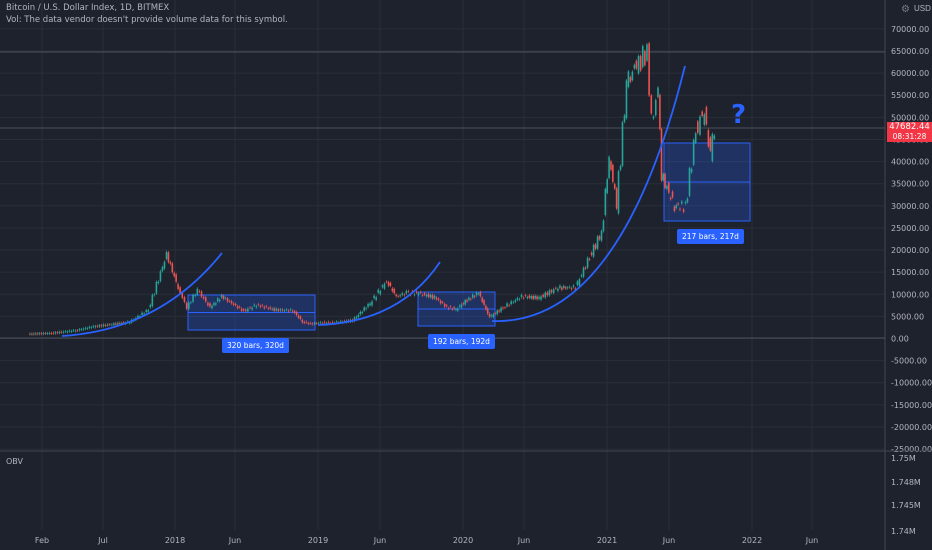 This screenshot has width=932, height=550. Describe the element at coordinates (911, 427) in the screenshot. I see `y-tick-label: -20000.00` at that location.